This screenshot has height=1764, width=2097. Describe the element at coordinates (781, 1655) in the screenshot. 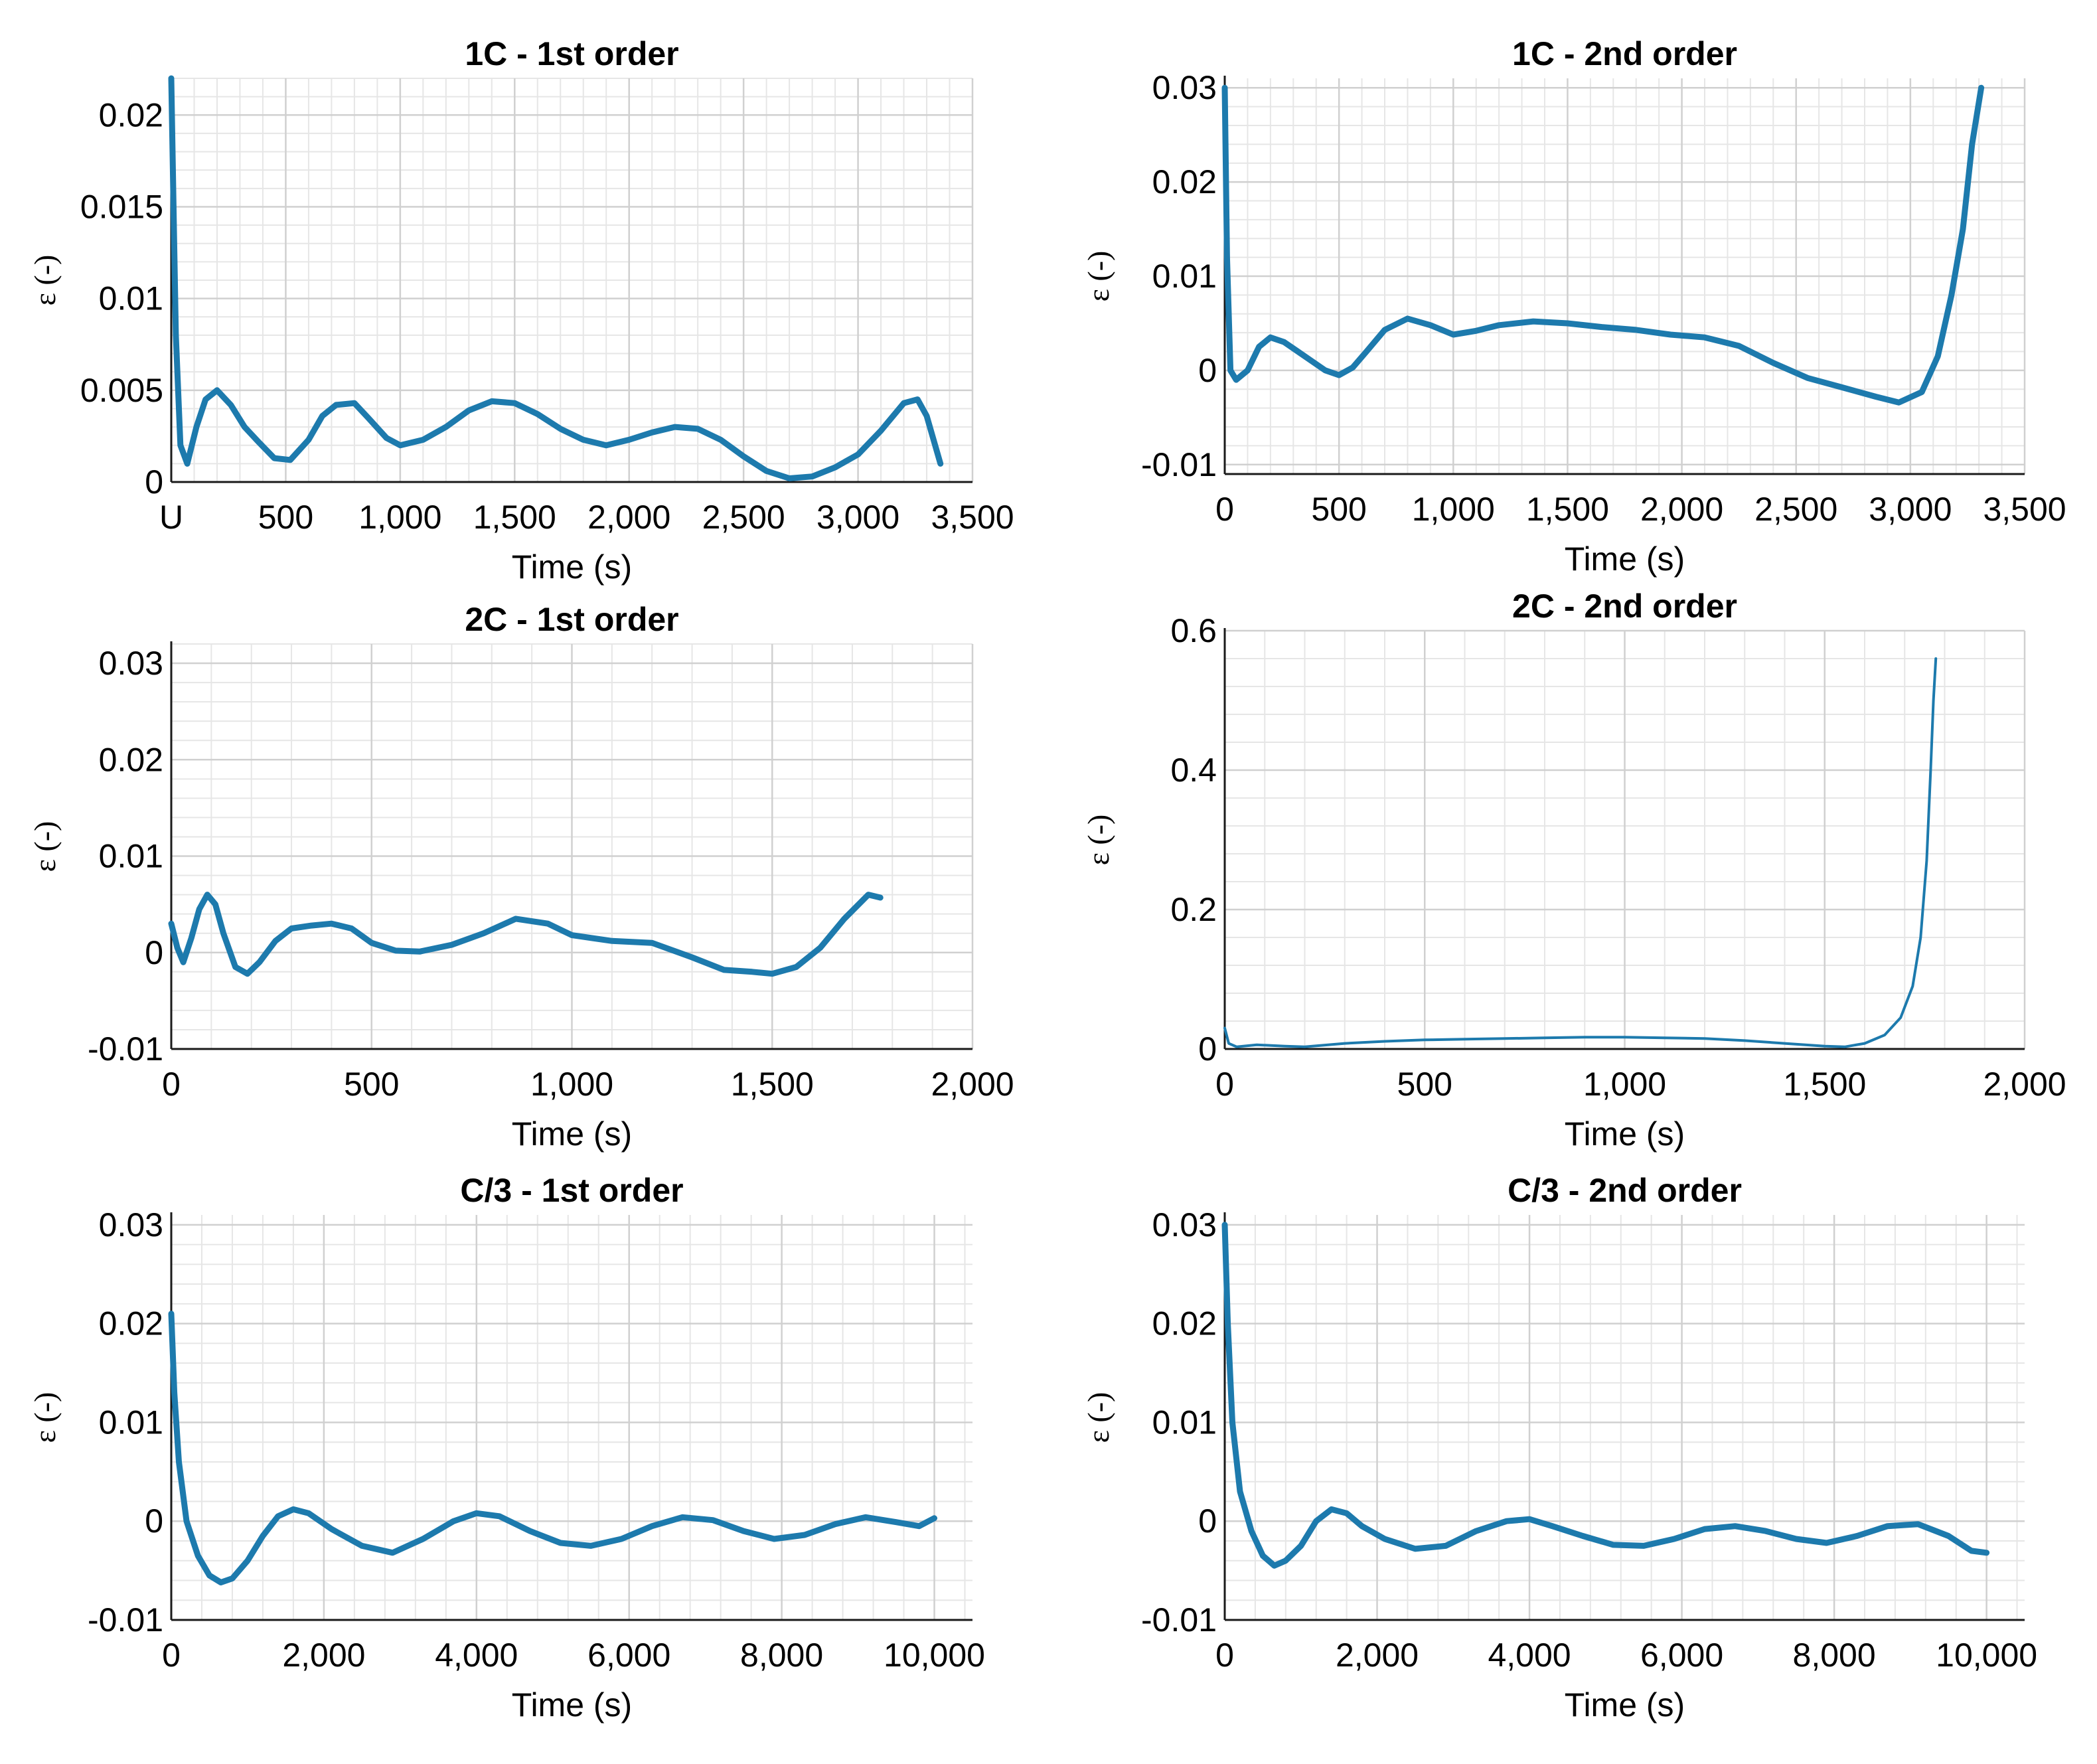

I see `x-tick-label: 8,000` at that location.